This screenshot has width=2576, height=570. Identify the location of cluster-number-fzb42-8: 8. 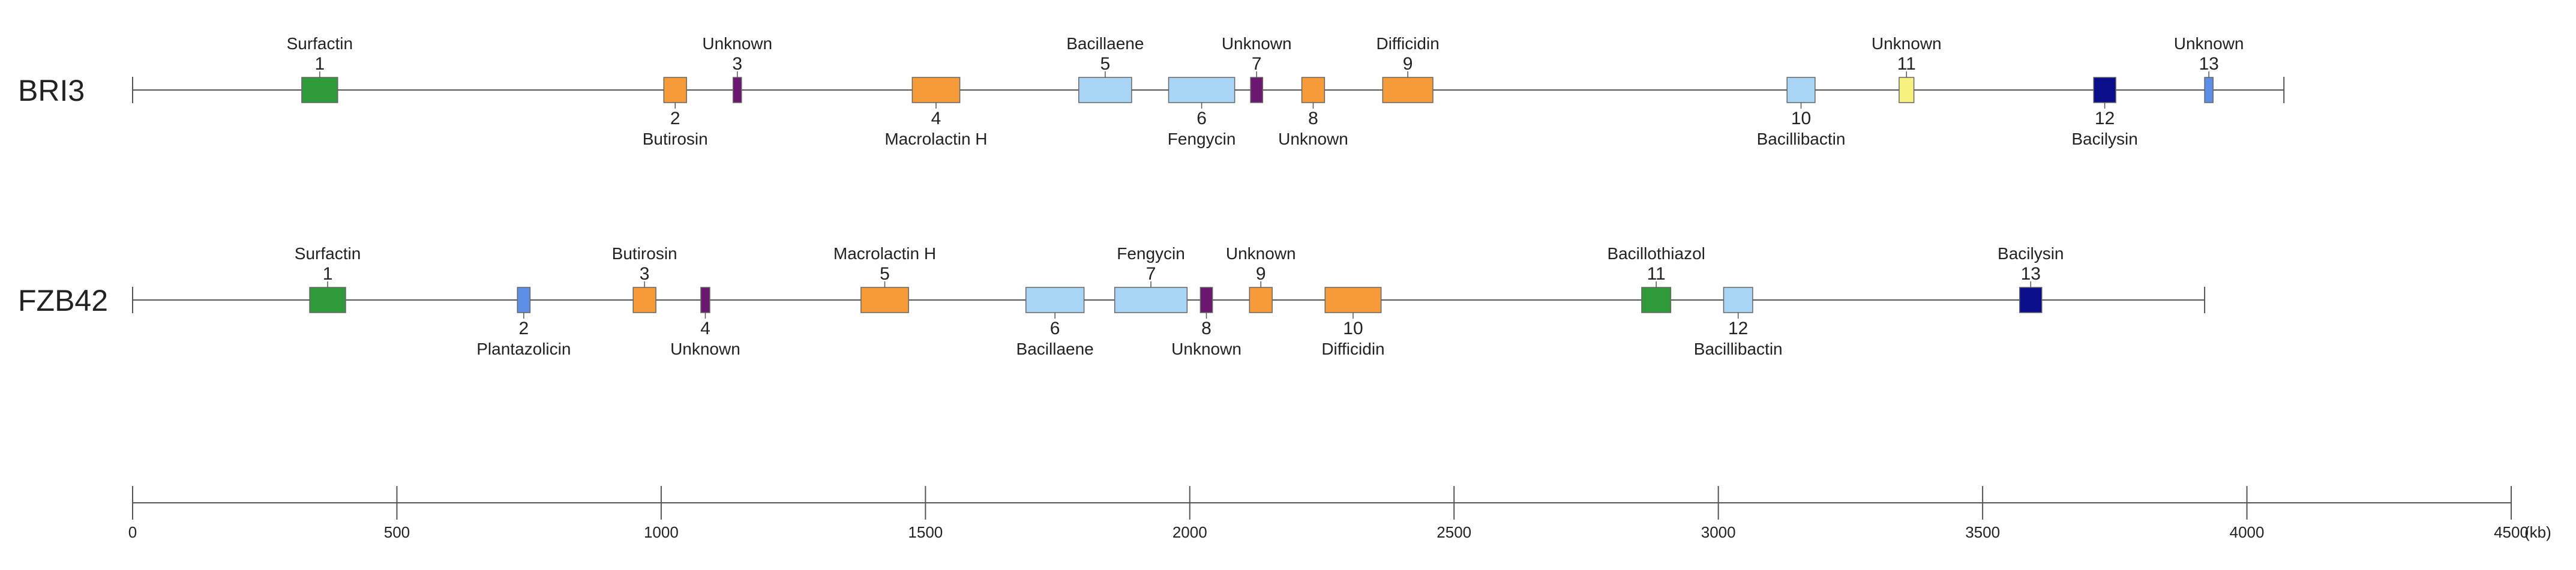
(1206, 328).